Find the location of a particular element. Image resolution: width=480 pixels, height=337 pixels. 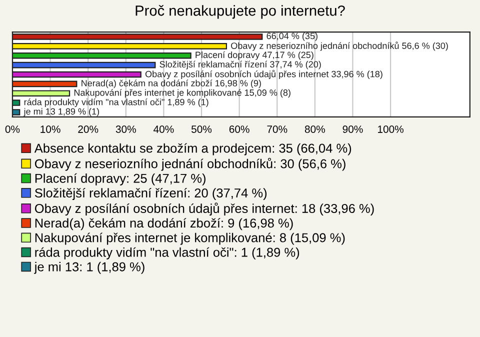

data-label: Nerad(a) čekám na dodání zboží 16,98 % (9) is located at coordinates (171, 84).